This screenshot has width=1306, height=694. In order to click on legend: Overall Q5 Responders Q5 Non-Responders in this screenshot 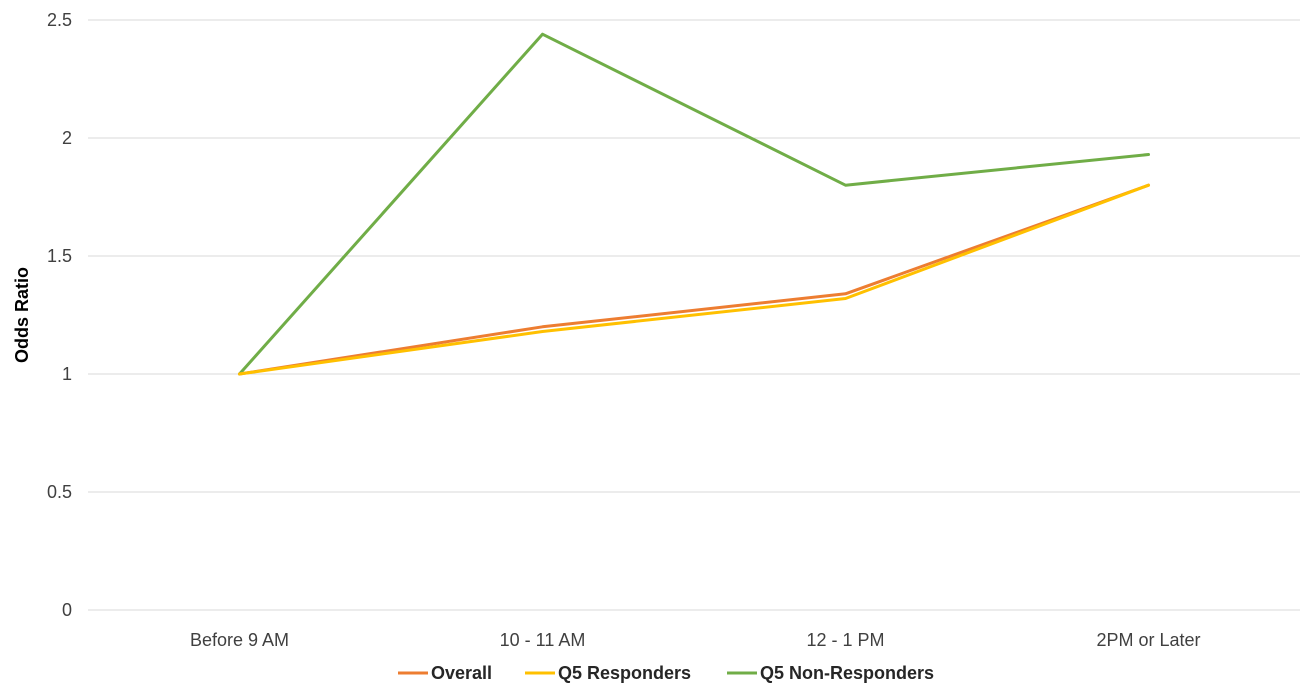, I will do `click(666, 673)`.